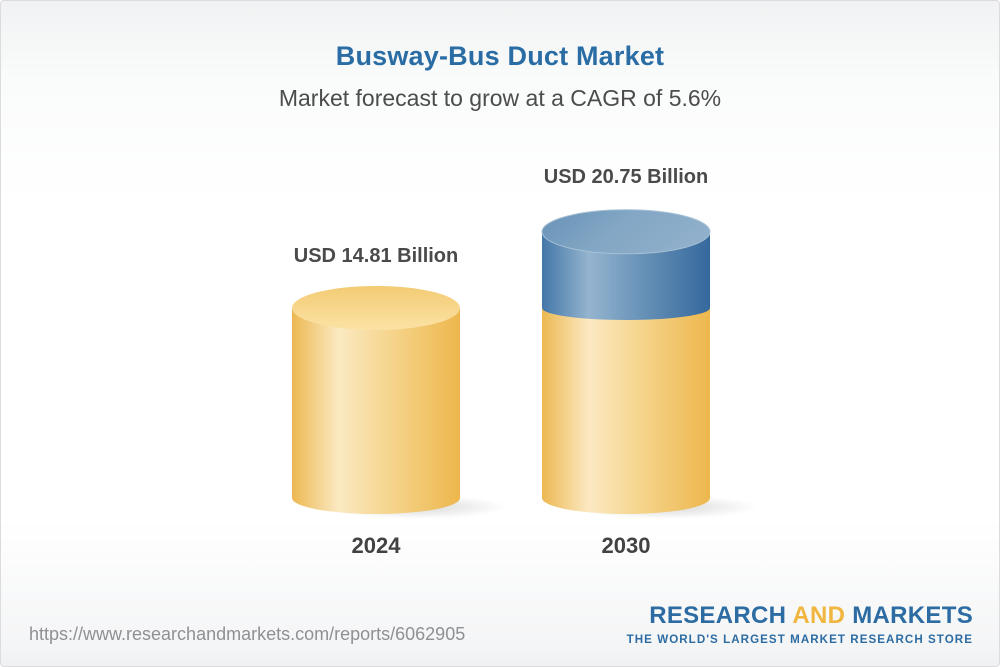  Describe the element at coordinates (376, 410) in the screenshot. I see `bar-2024-body` at that location.